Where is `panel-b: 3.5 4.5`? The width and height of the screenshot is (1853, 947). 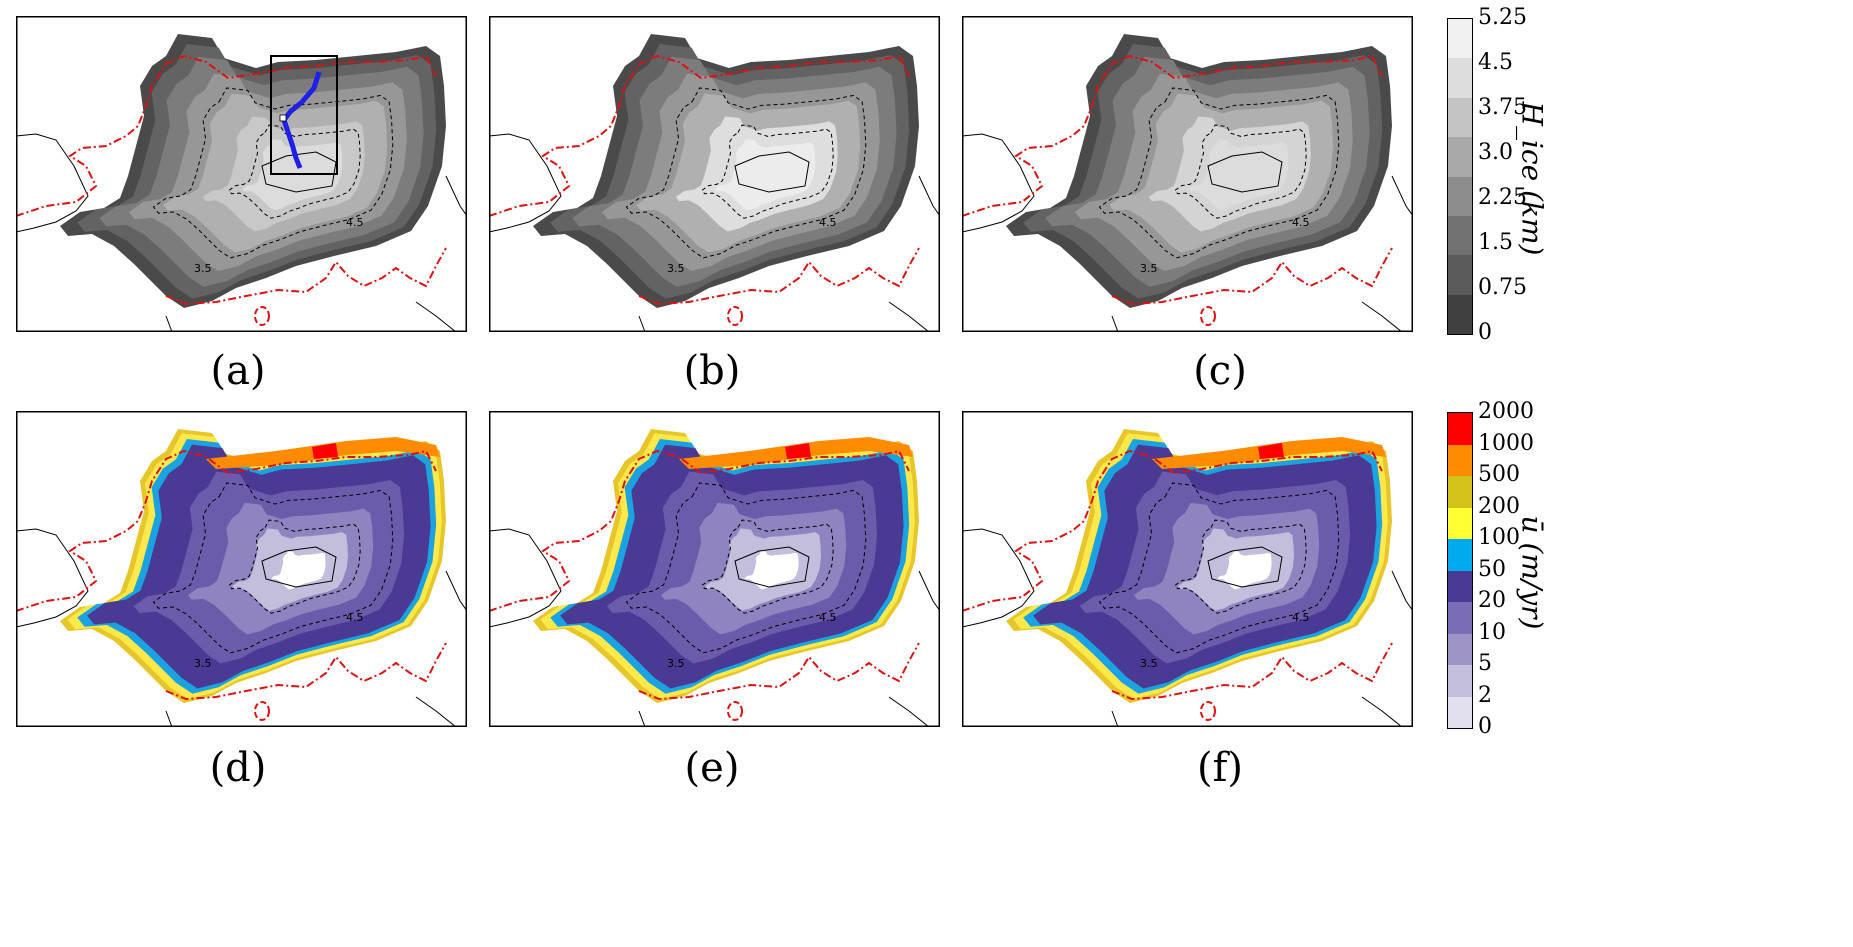
panel-b: 3.5 4.5 is located at coordinates (714, 174).